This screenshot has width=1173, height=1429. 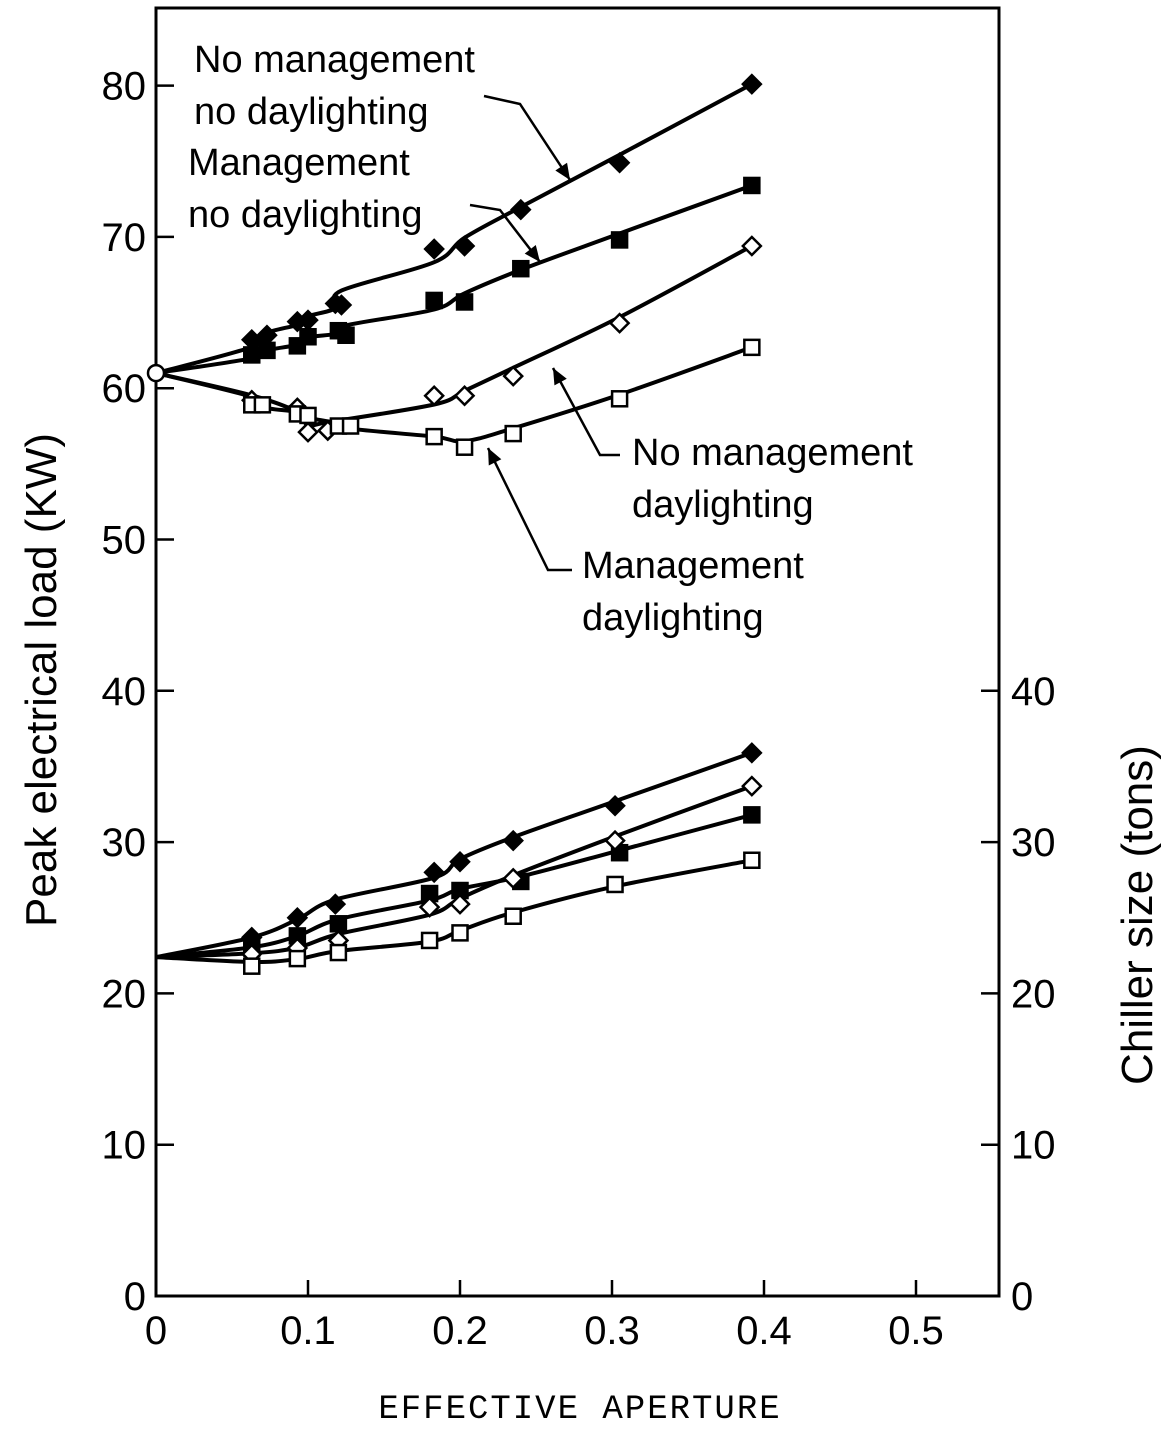 What do you see at coordinates (1033, 692) in the screenshot?
I see `y2-tick-label: 40` at bounding box center [1033, 692].